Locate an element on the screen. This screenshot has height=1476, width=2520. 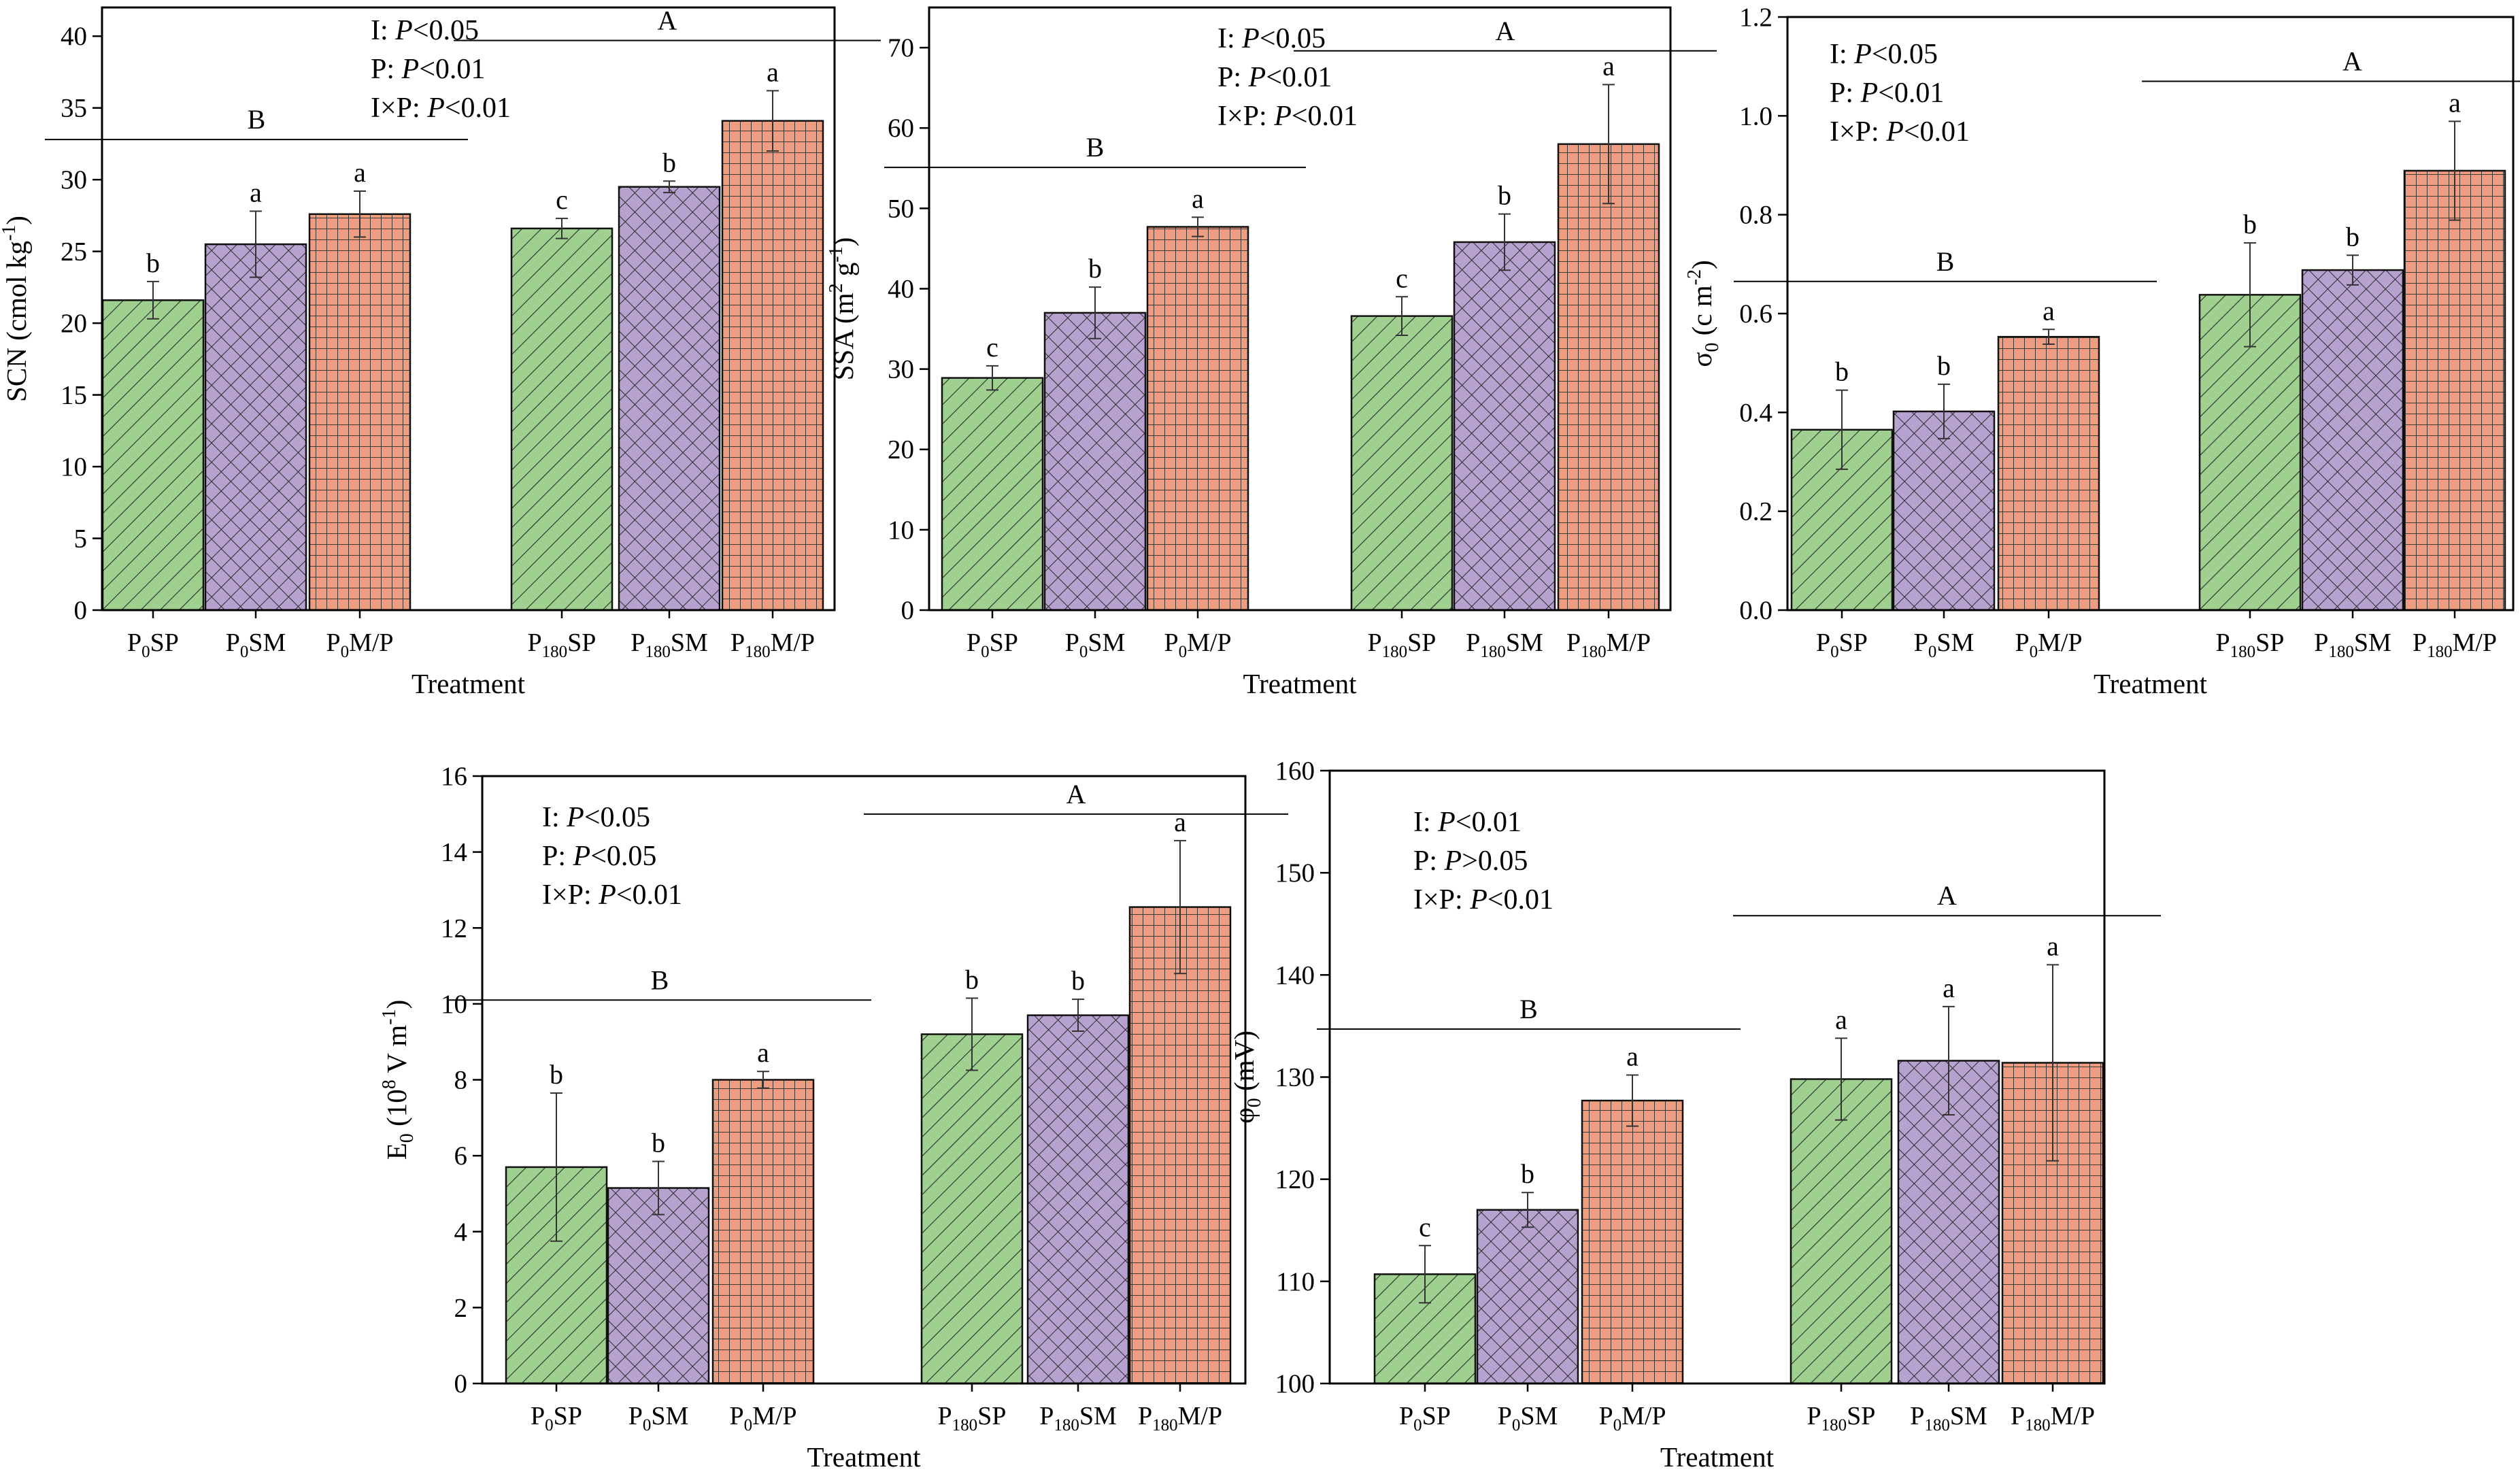
significance-letter-p0sp: c is located at coordinates (1425, 1226).